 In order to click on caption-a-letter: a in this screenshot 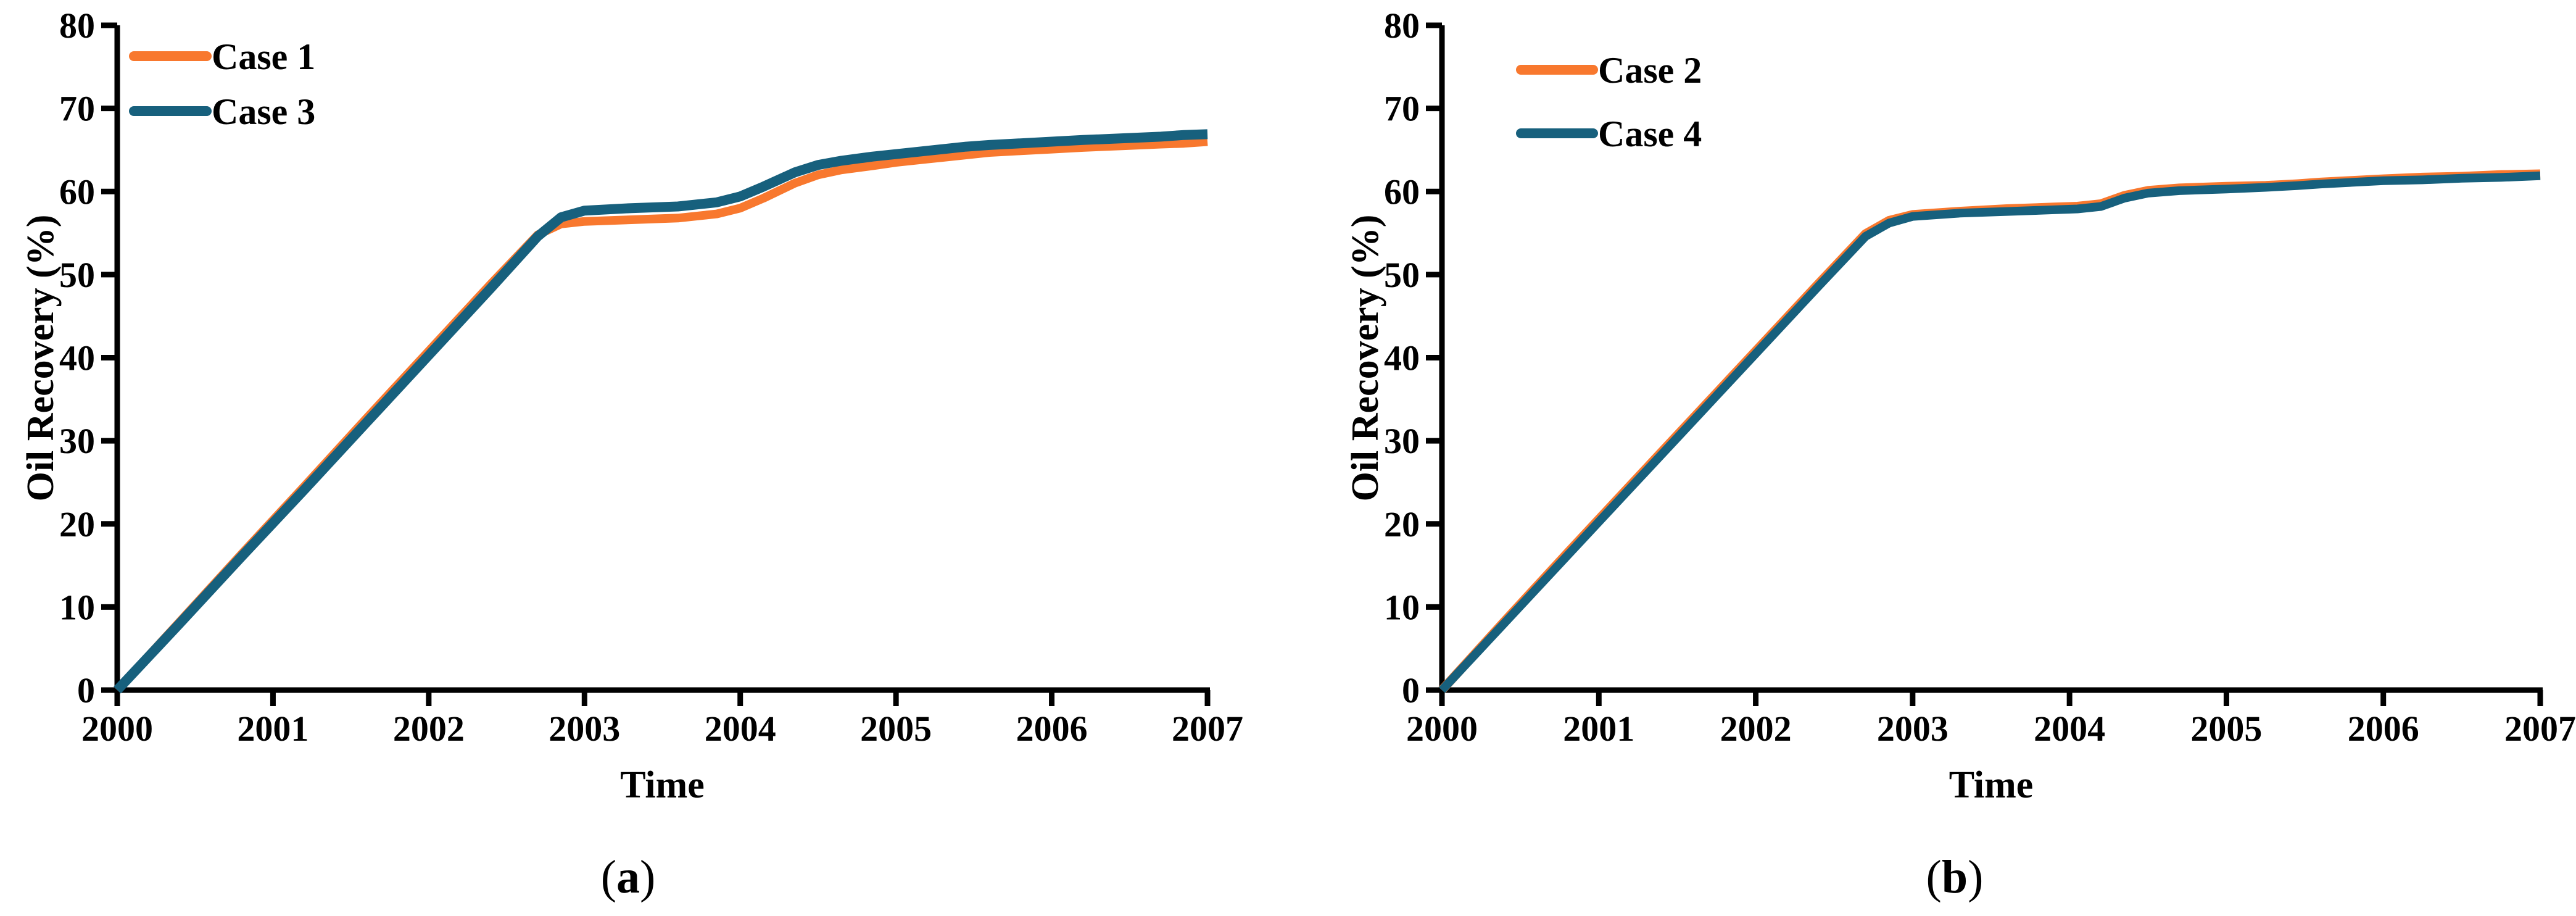, I will do `click(628, 877)`.